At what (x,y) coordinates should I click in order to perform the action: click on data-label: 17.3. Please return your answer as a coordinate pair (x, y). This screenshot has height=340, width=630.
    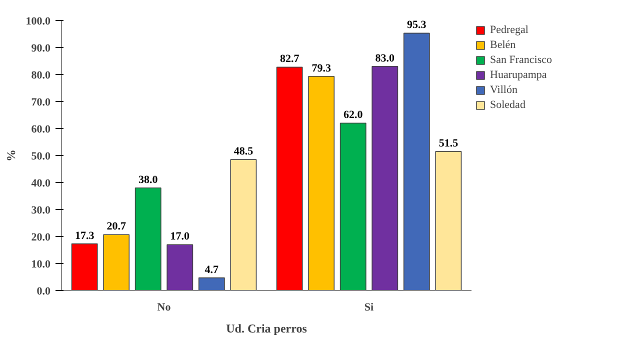
    Looking at the image, I should click on (84, 236).